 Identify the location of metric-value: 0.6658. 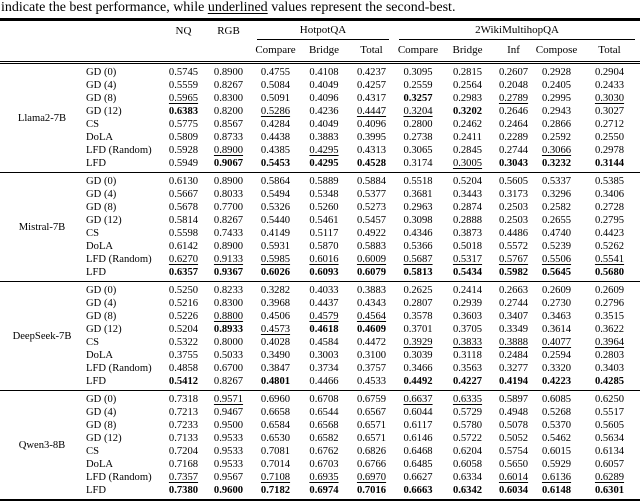
(275, 412).